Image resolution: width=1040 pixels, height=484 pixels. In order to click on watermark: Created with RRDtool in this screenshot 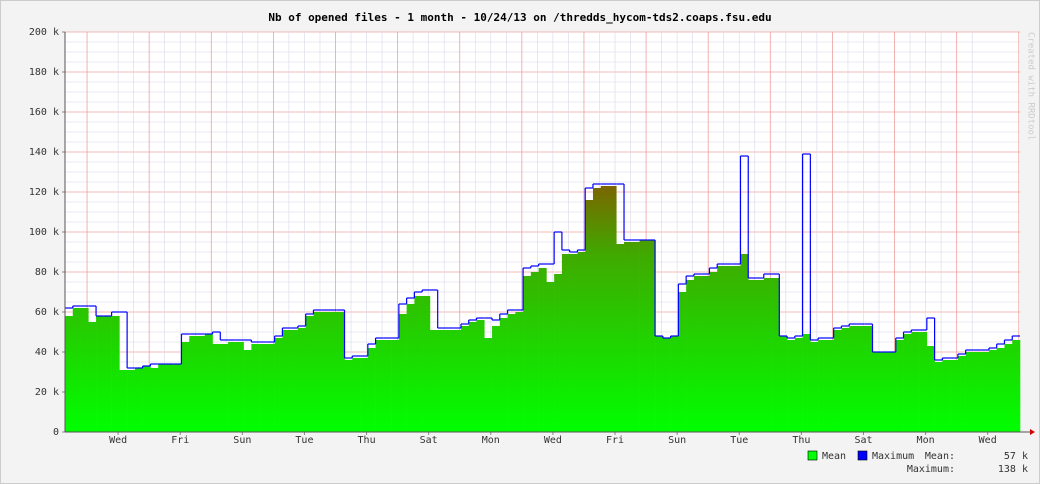, I will do `click(1031, 86)`.